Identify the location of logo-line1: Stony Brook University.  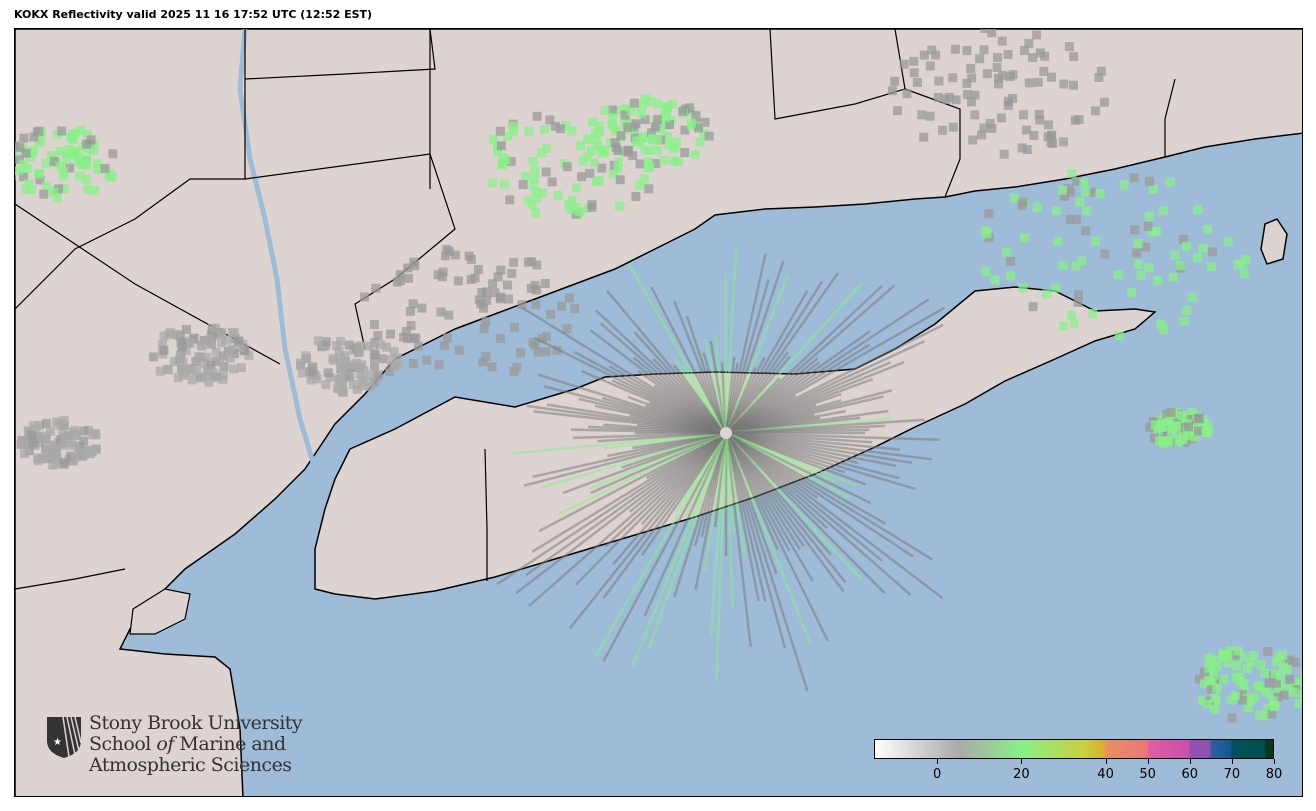
(196, 723).